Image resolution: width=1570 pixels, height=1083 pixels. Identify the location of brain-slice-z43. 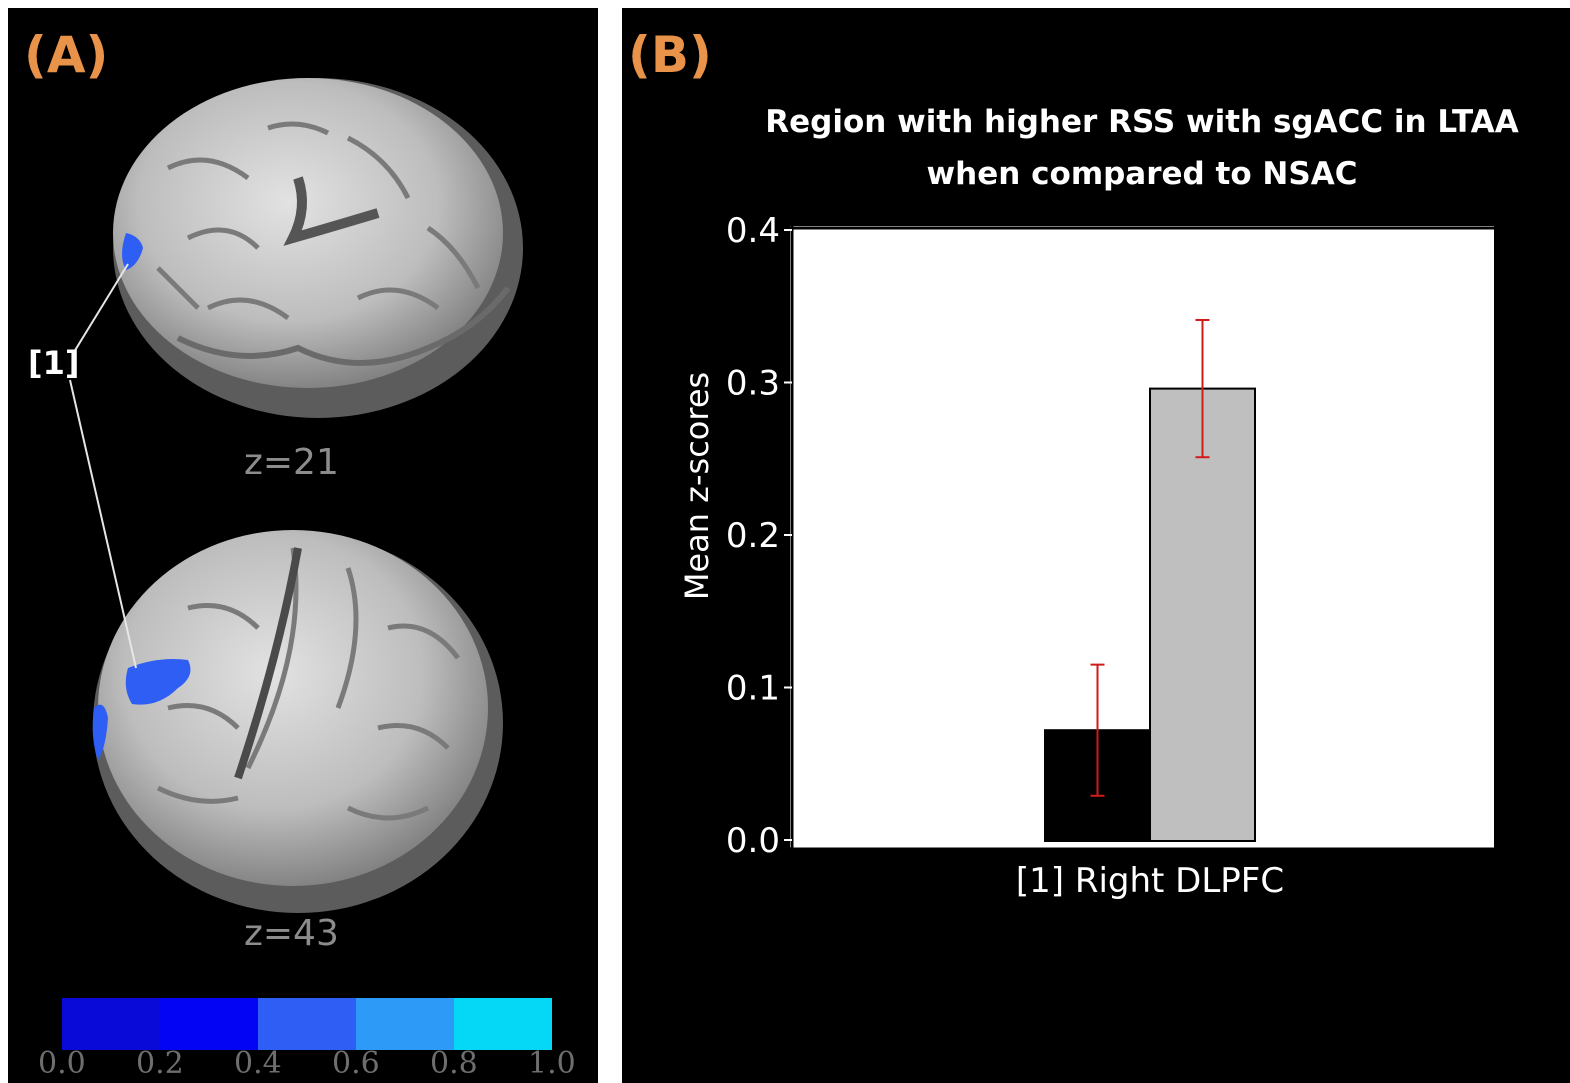
(297, 721).